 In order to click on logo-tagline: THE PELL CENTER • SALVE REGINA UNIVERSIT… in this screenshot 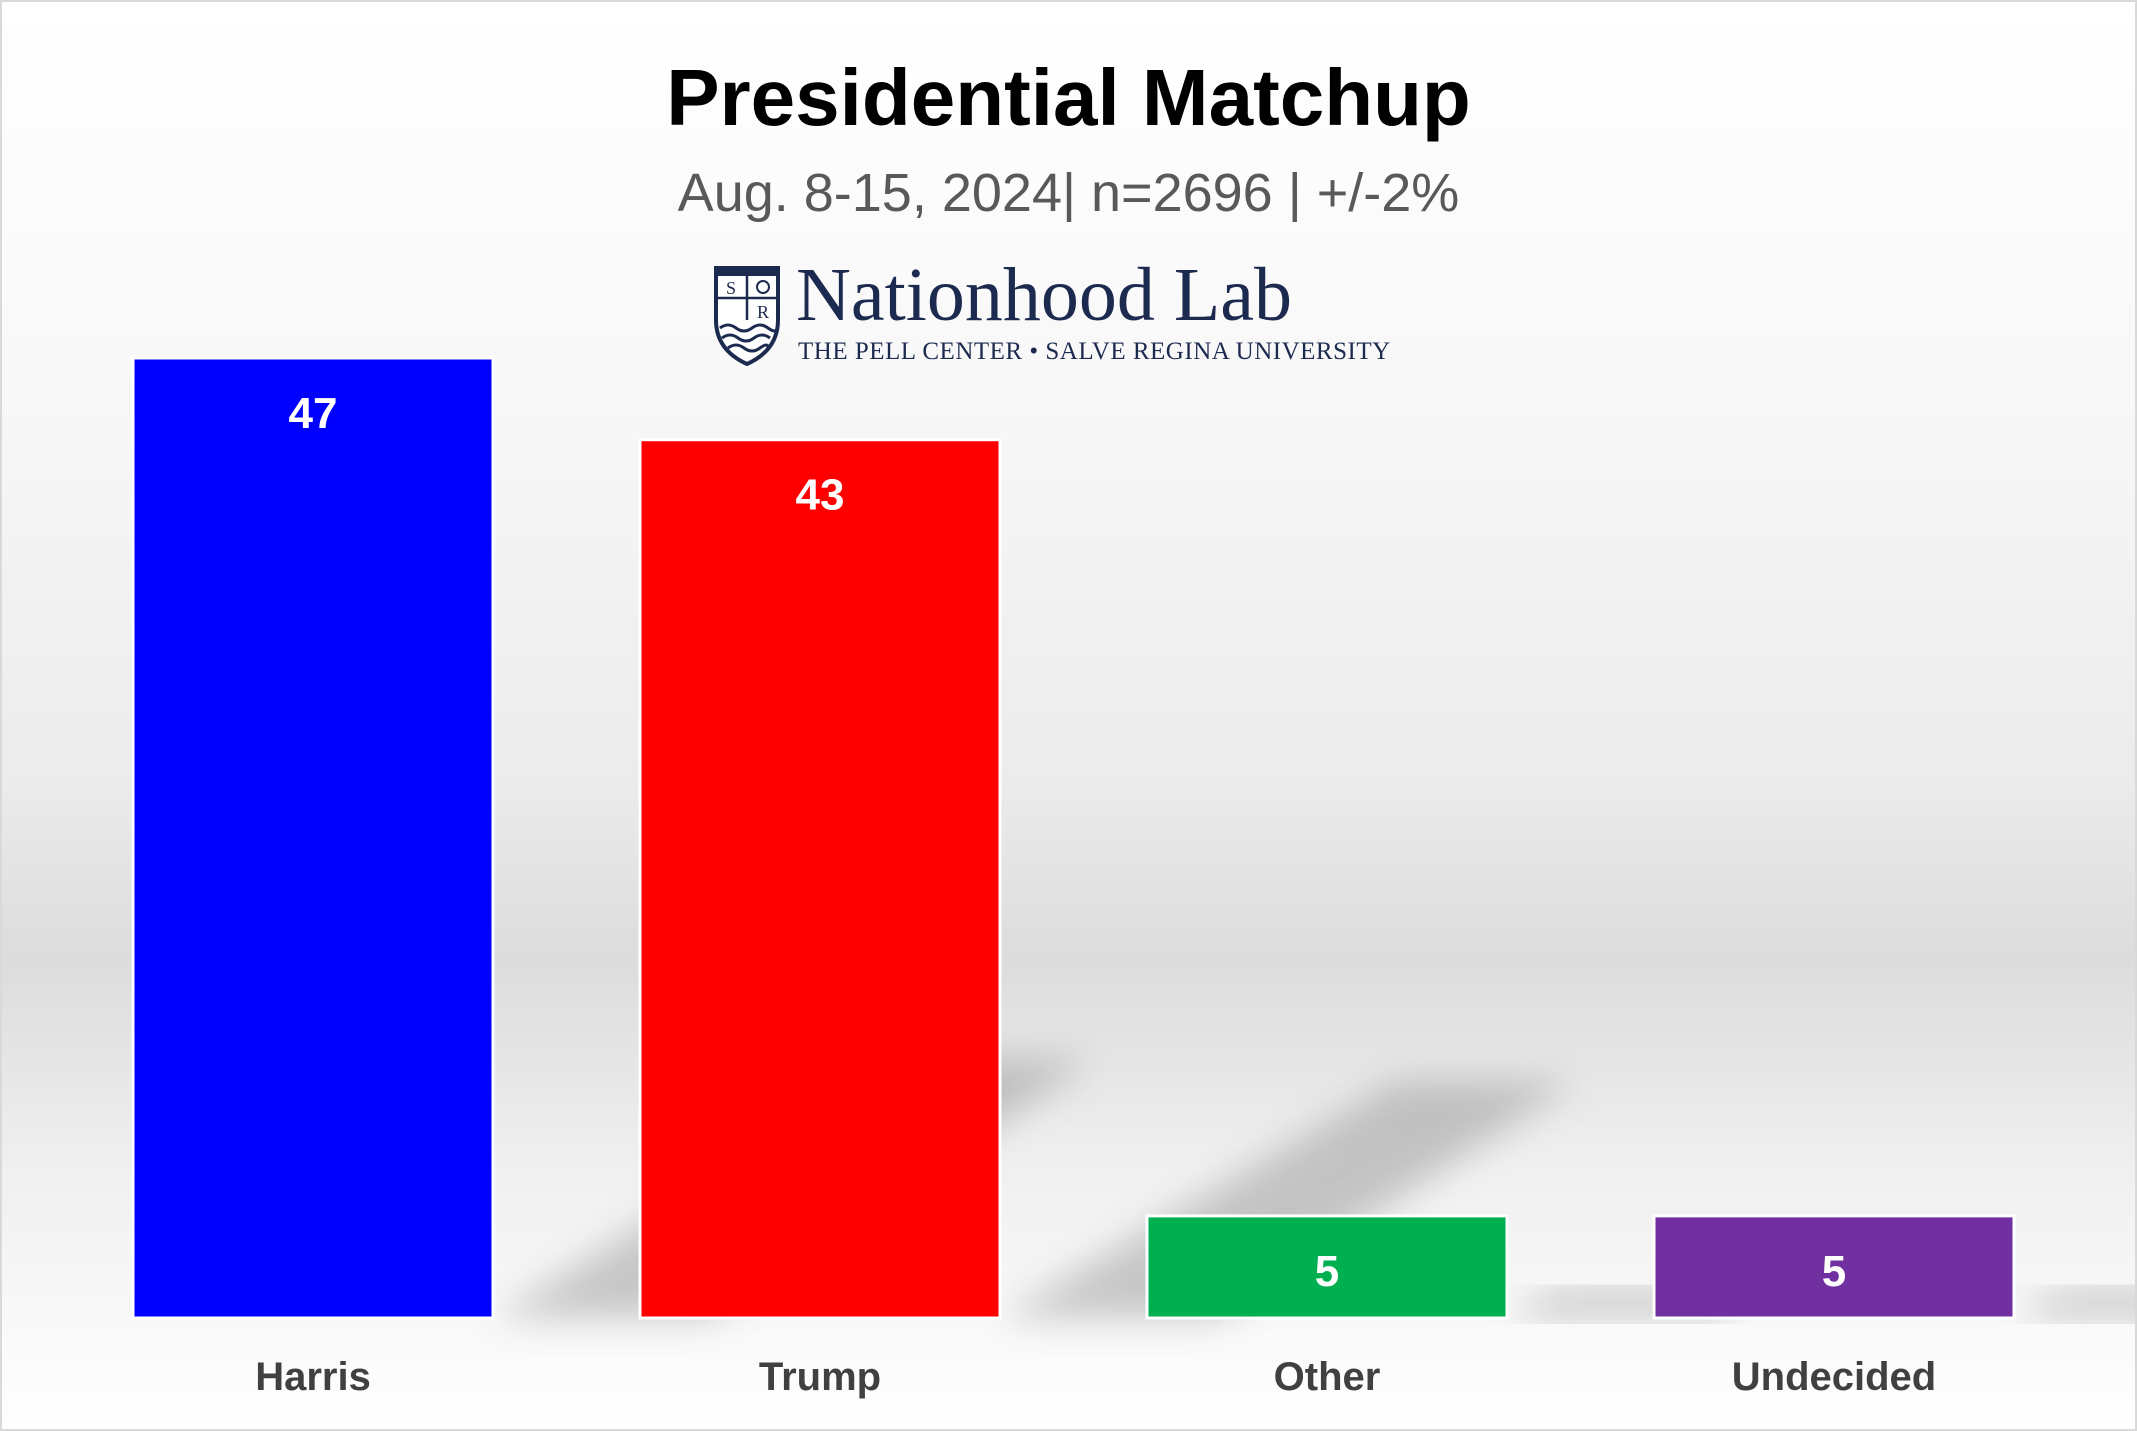, I will do `click(1094, 351)`.